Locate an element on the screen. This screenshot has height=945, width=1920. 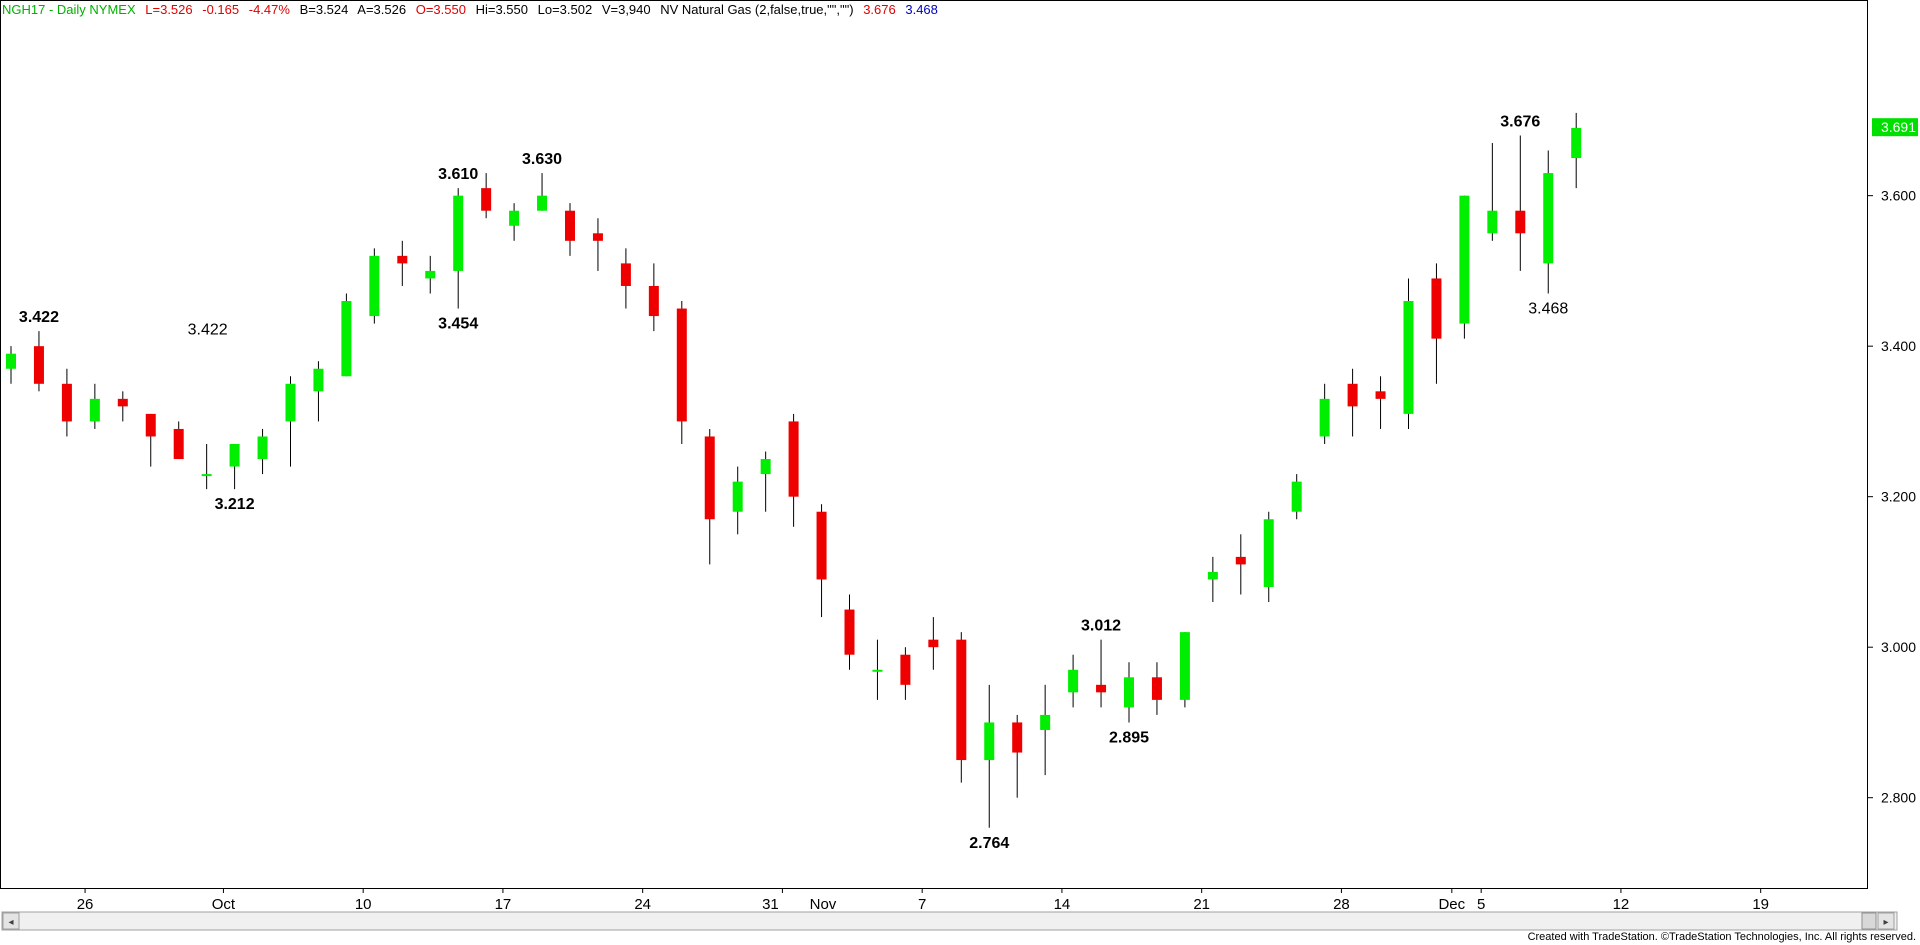
price-annotation: 3.610 is located at coordinates (458, 174).